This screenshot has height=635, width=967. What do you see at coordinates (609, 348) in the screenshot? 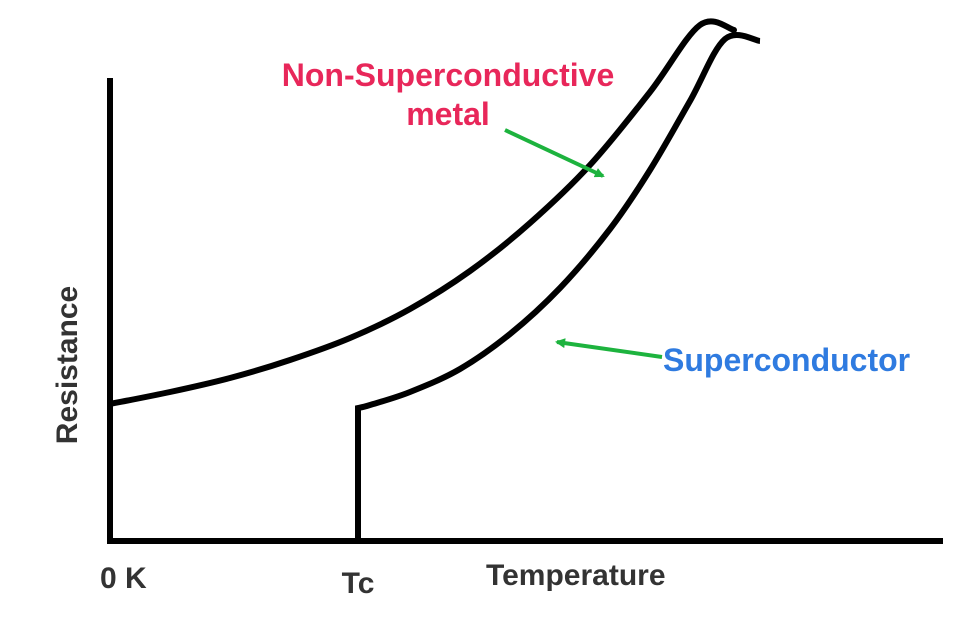
I see `arrow-to-superconductor-curve` at bounding box center [609, 348].